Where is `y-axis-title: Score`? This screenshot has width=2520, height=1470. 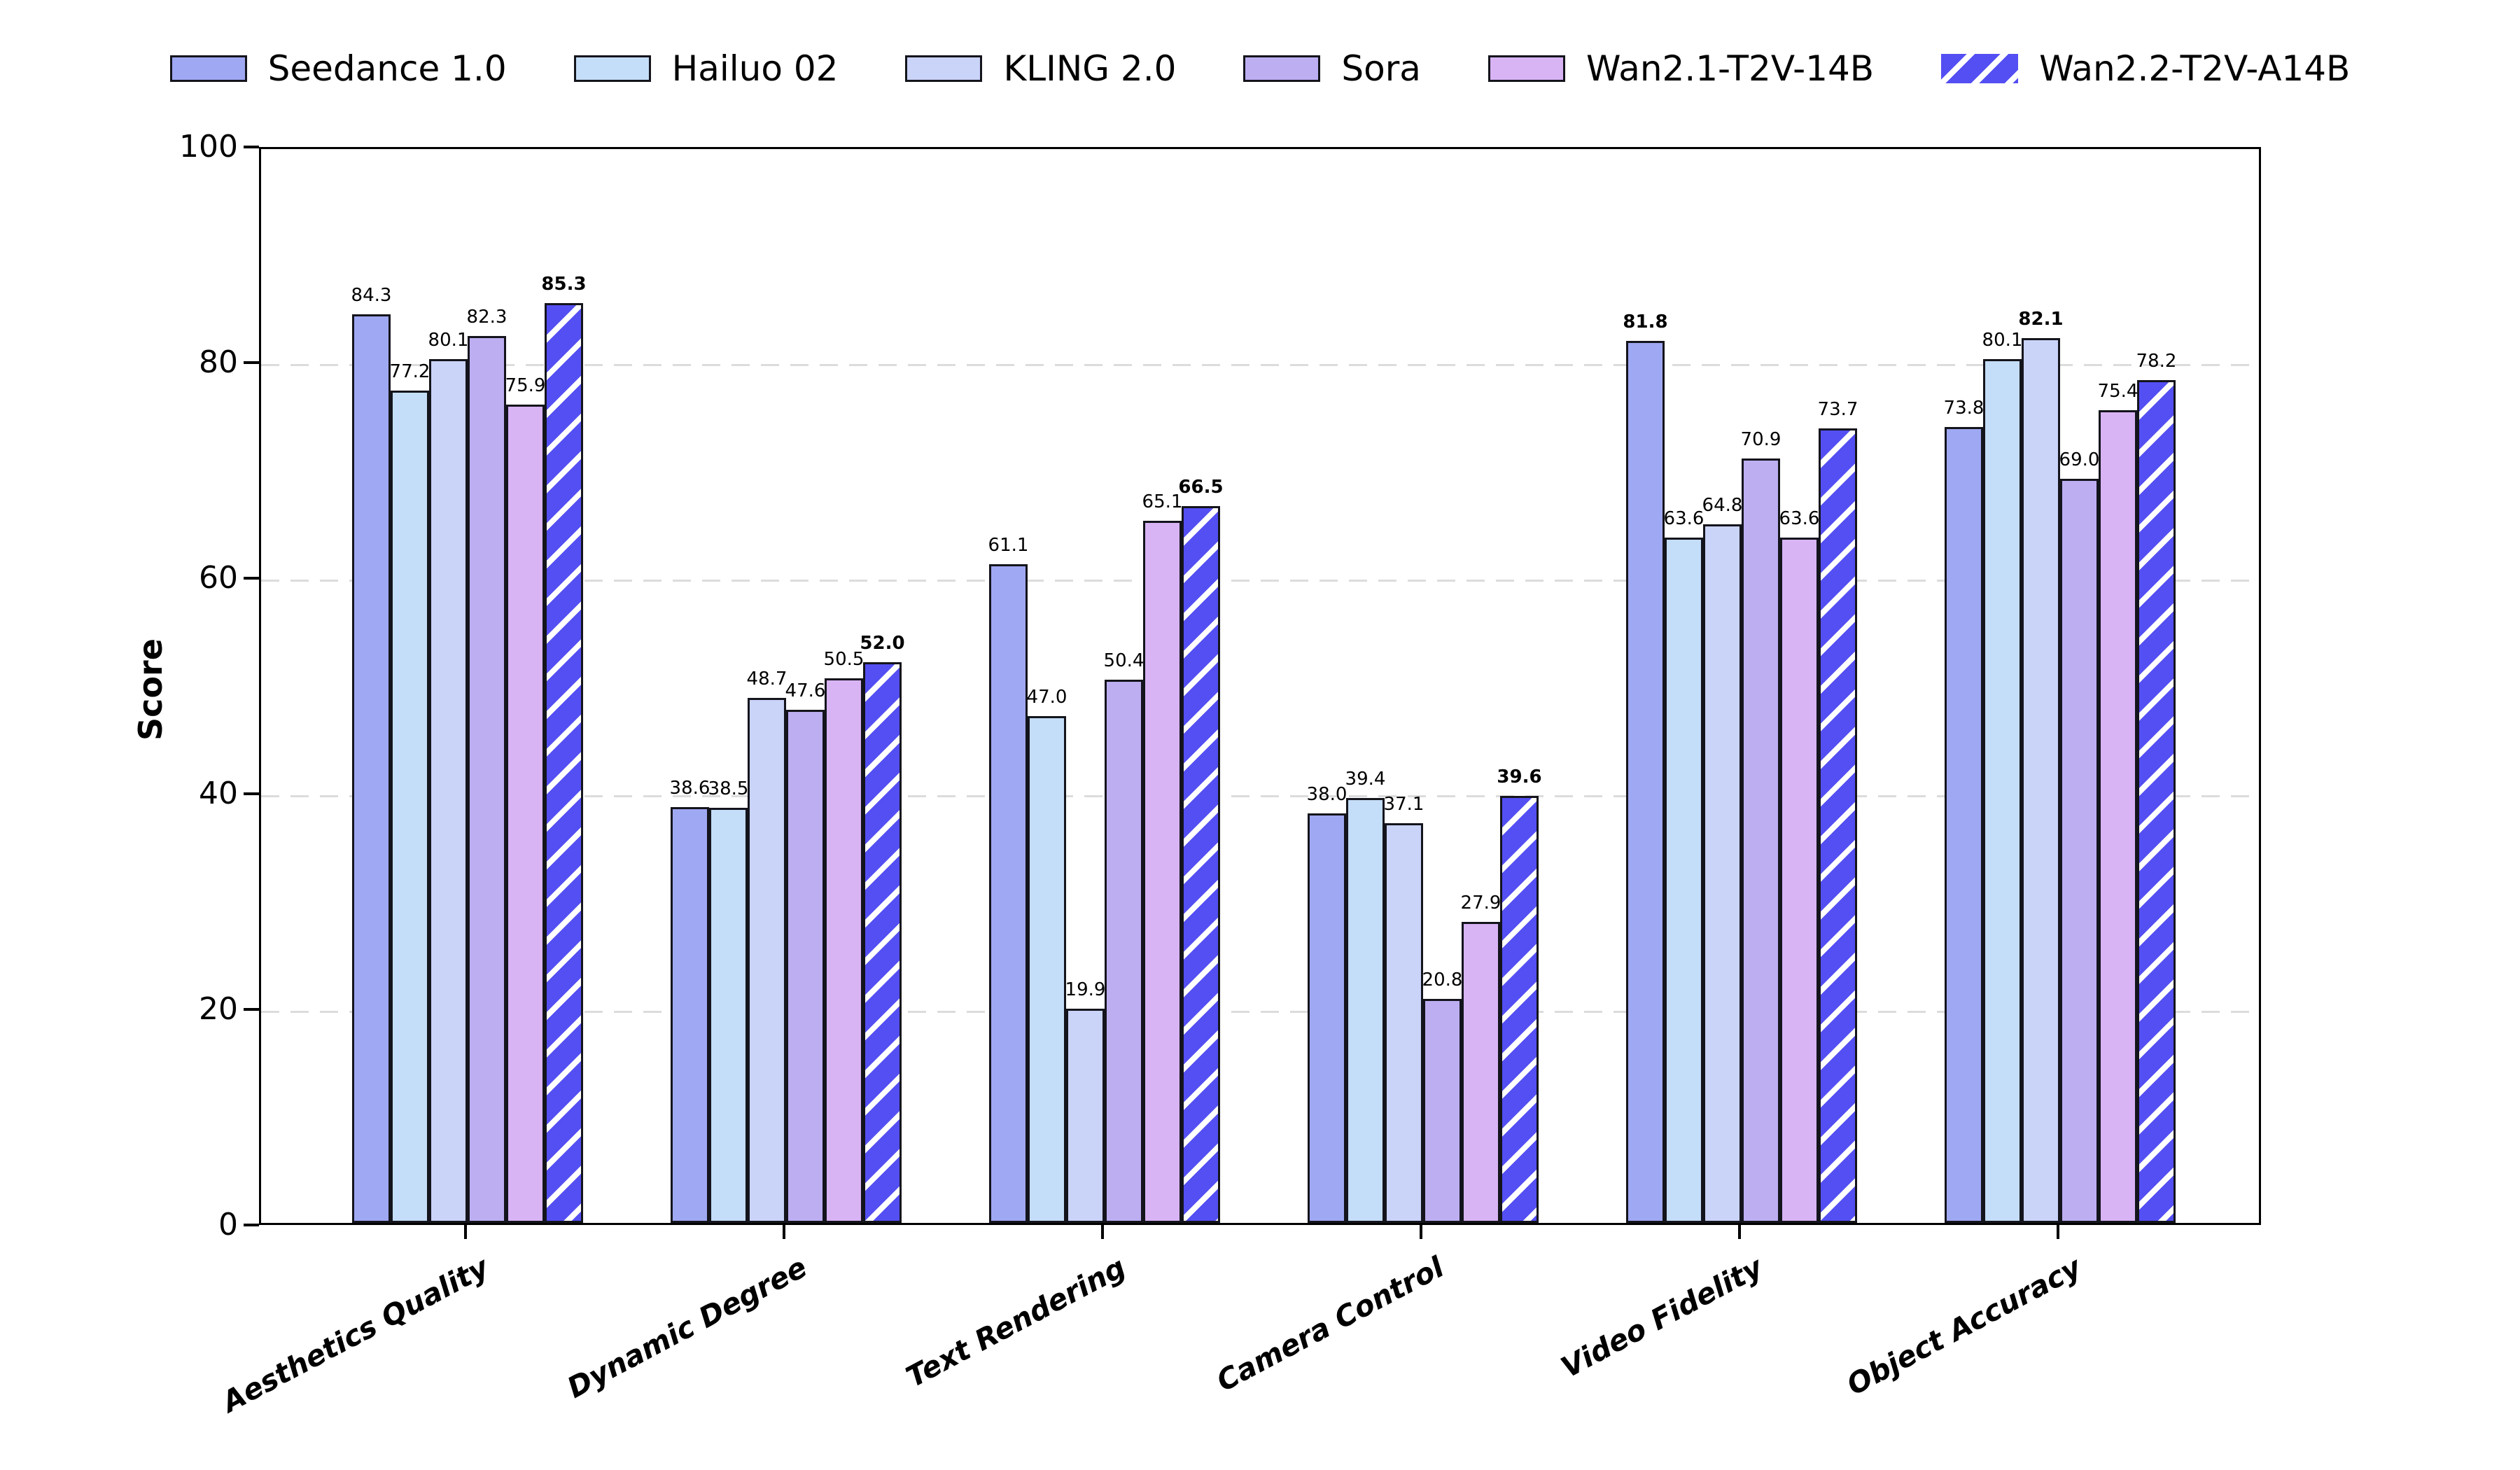
y-axis-title: Score is located at coordinates (150, 689).